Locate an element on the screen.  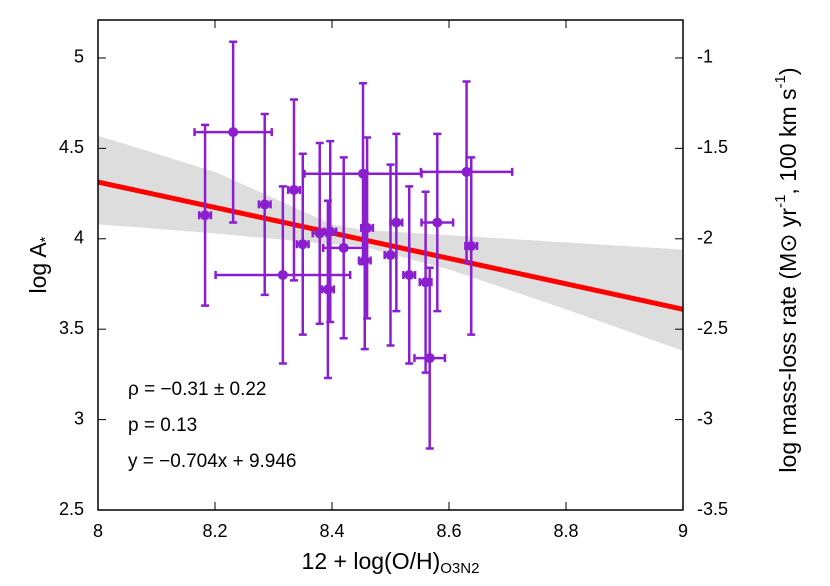
x-axis-label-part: 12 + log(O/H) is located at coordinates (371, 561).